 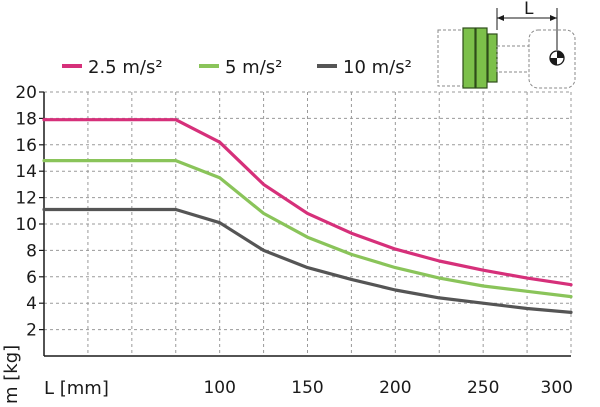 I want to click on y-tick-label: 2, so click(x=31, y=331).